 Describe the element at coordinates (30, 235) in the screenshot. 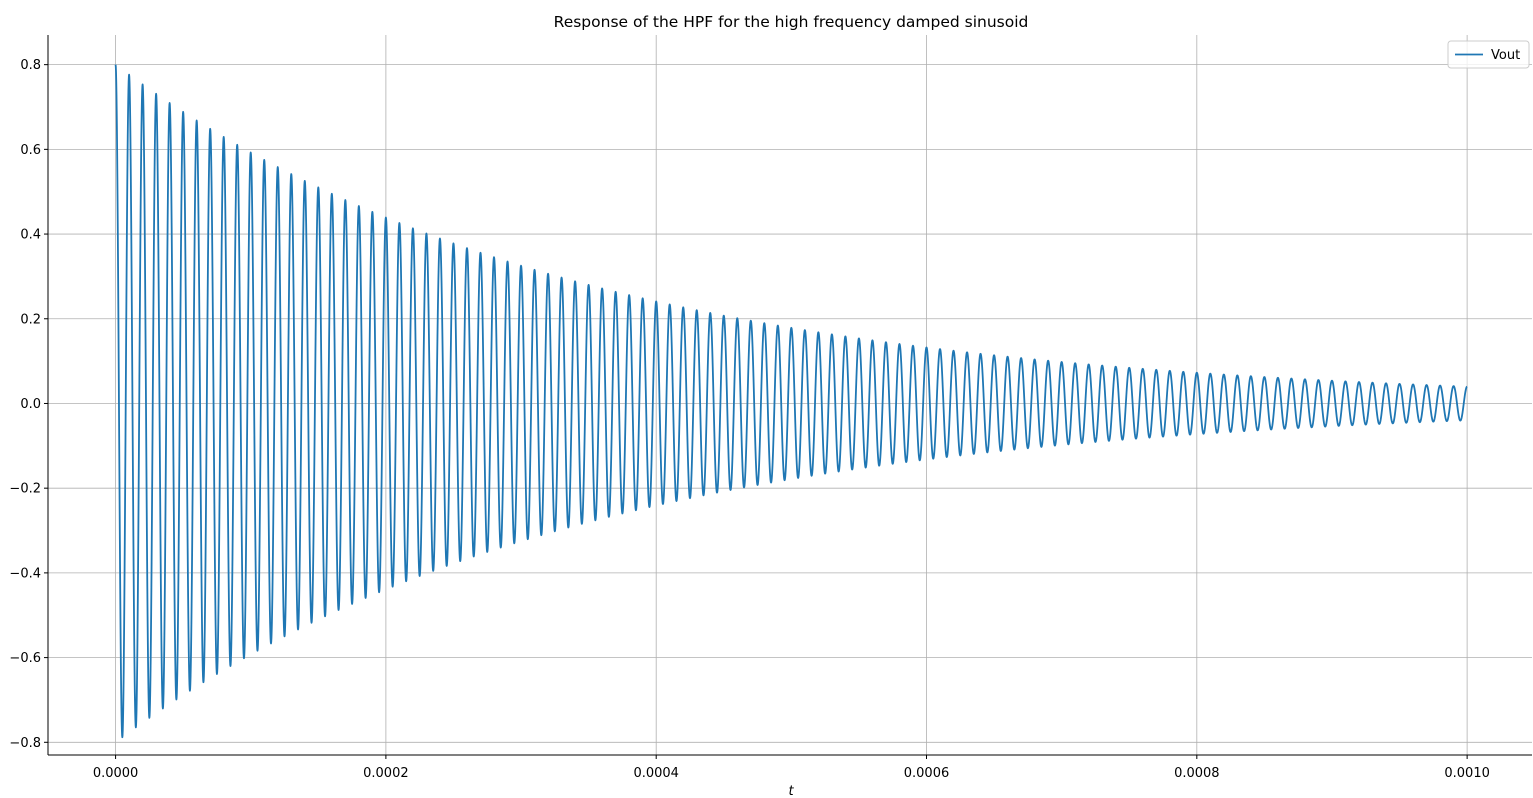

I see `y-tick-label: 0.4` at that location.